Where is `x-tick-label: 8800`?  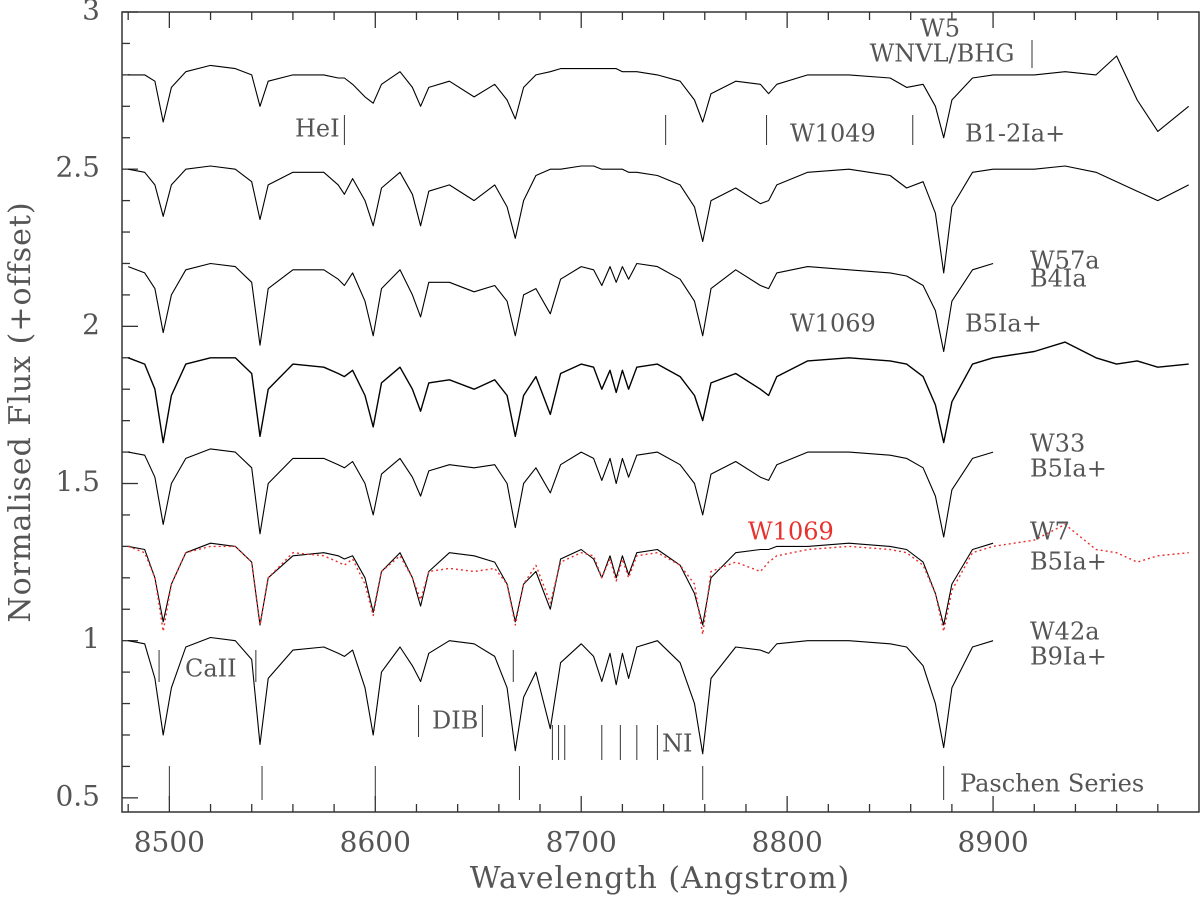
x-tick-label: 8800 is located at coordinates (787, 842).